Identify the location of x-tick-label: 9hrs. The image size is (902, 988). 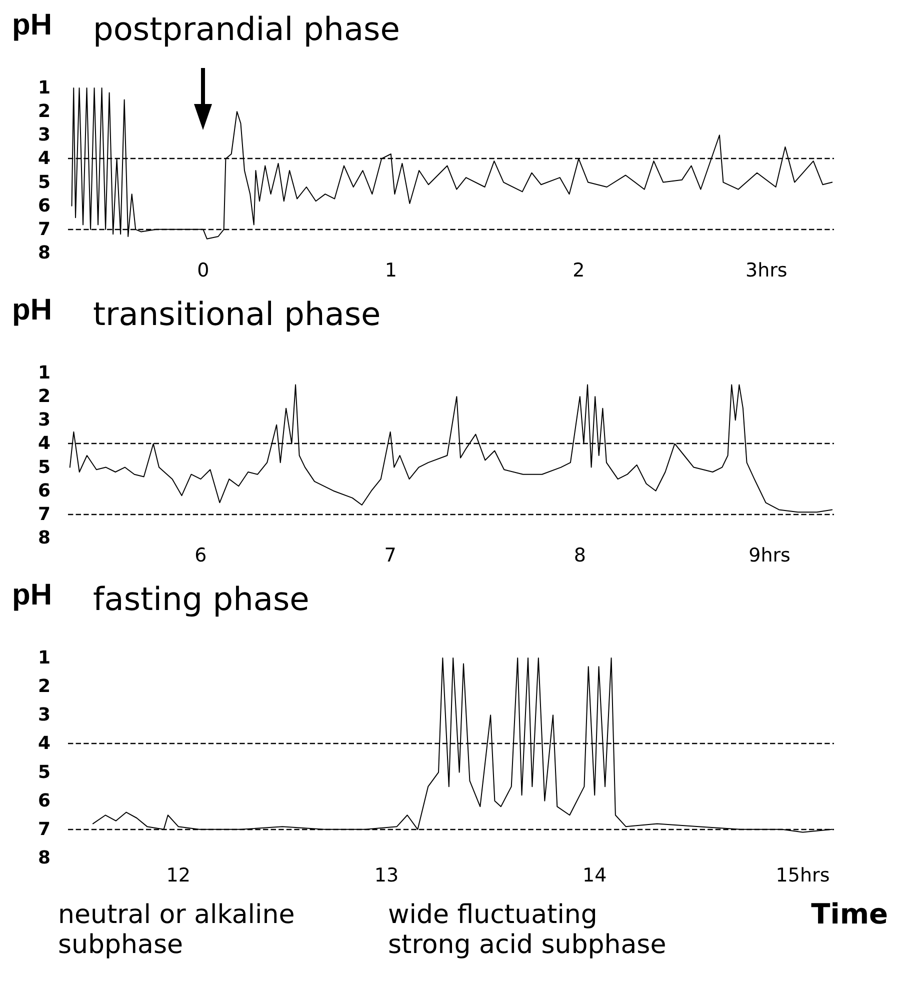
(769, 555).